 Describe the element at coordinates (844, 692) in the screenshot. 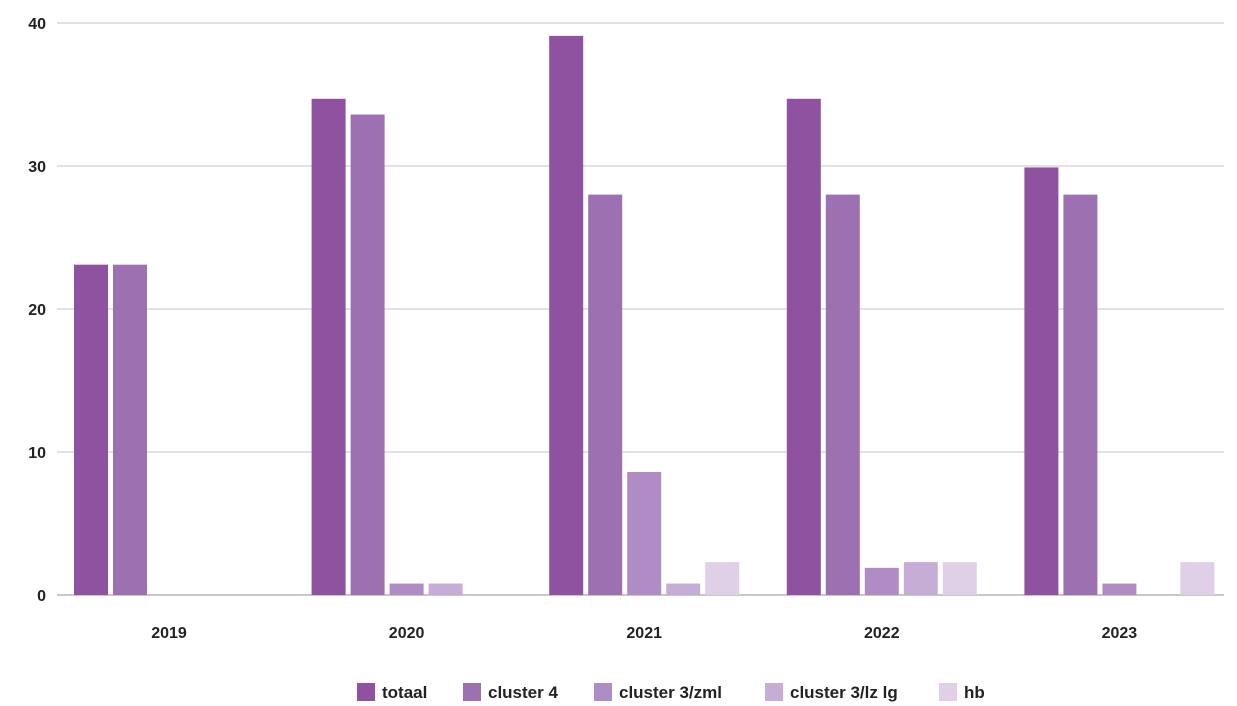

I see `legend-label-cluster-3-lz-lg: cluster 3/lz lg` at that location.